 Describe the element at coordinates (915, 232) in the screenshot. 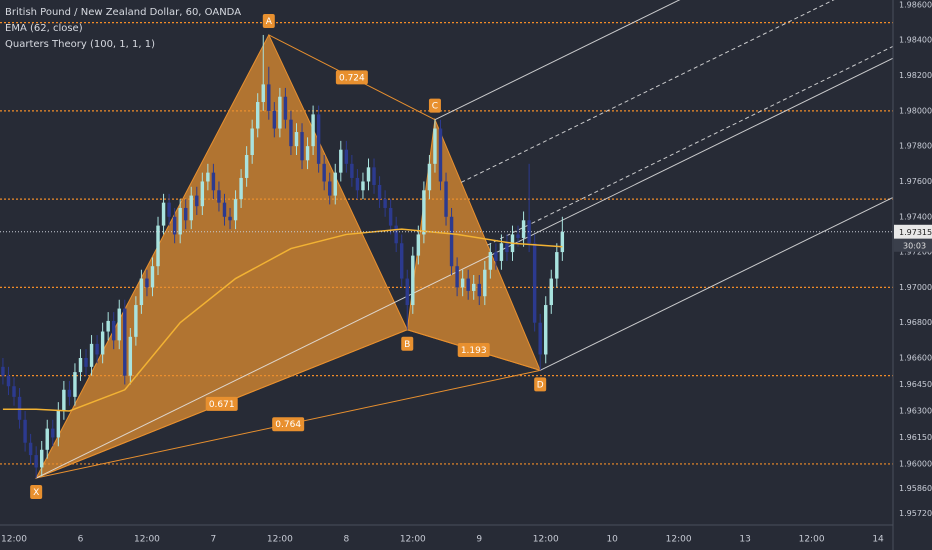

I see `last-price-label: 1.97315` at that location.